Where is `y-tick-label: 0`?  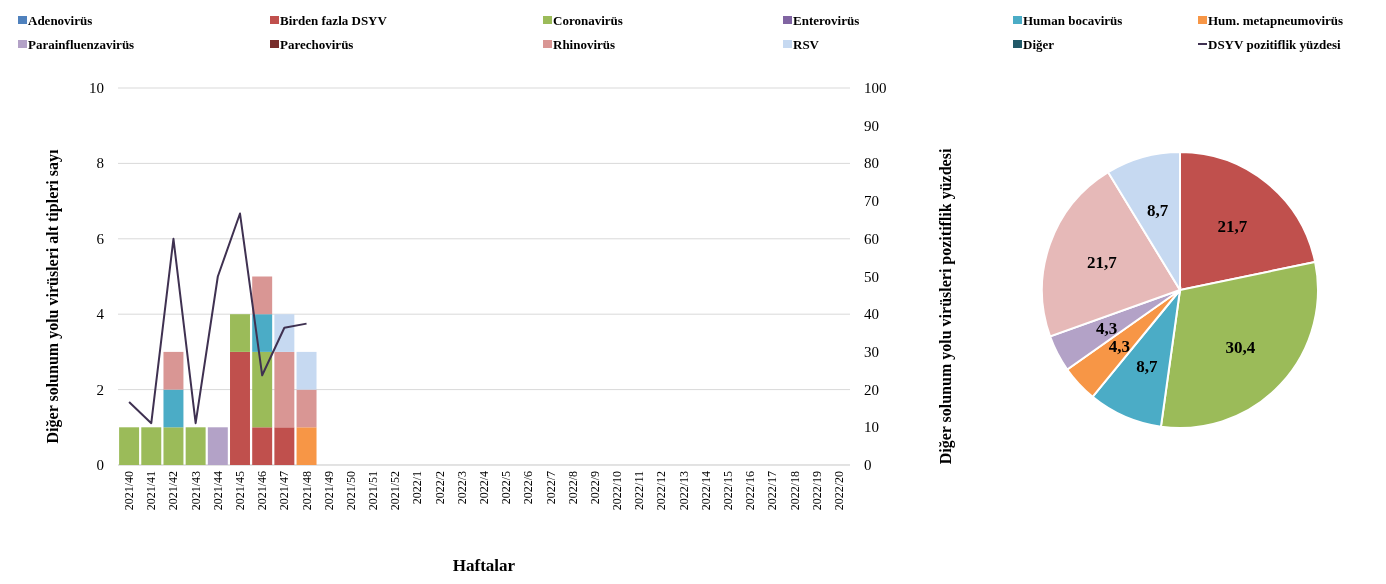 y-tick-label: 0 is located at coordinates (100, 465).